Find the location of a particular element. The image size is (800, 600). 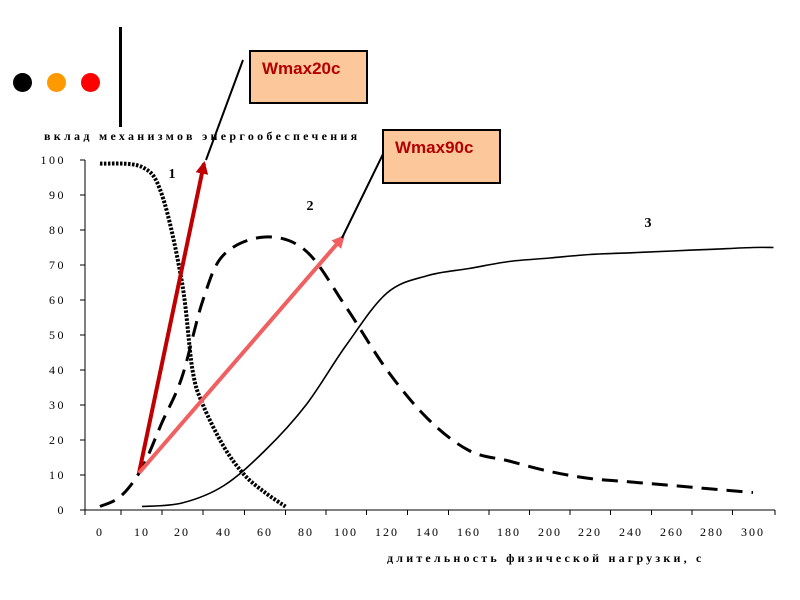

x-tick-label: 100 is located at coordinates (346, 532).